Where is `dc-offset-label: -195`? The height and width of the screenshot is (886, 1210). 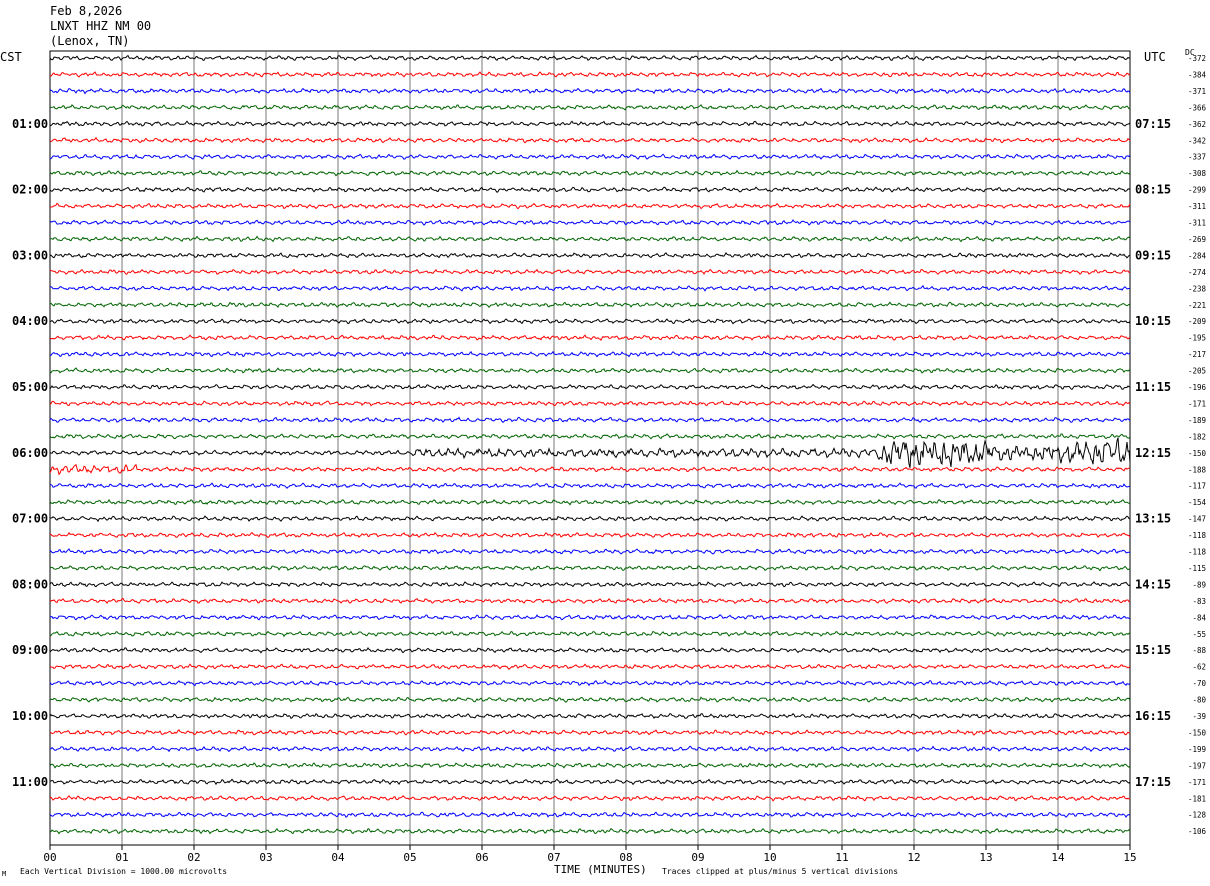
dc-offset-label: -195 is located at coordinates (1197, 338).